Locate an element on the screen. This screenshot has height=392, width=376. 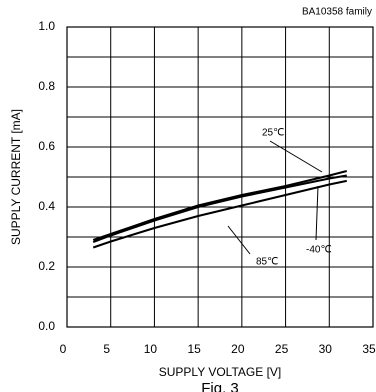
x-tick-label: 35 is located at coordinates (369, 349).